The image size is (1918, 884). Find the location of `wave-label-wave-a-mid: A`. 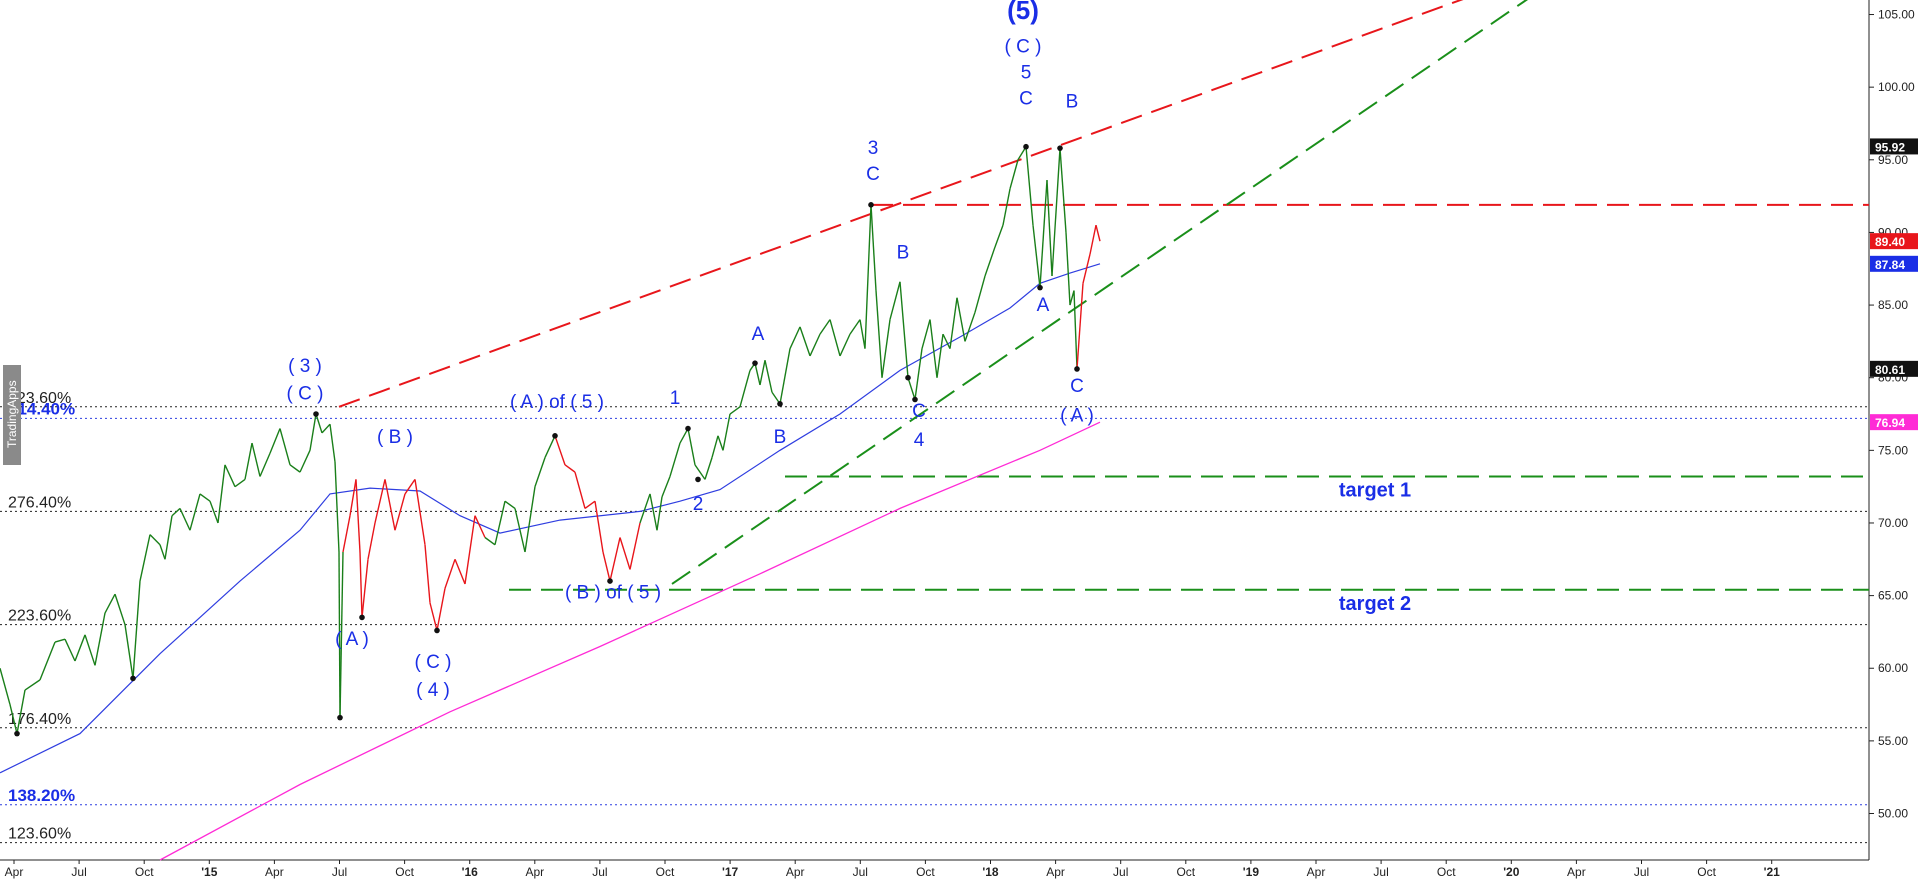

wave-label-wave-a-mid: A is located at coordinates (758, 334).